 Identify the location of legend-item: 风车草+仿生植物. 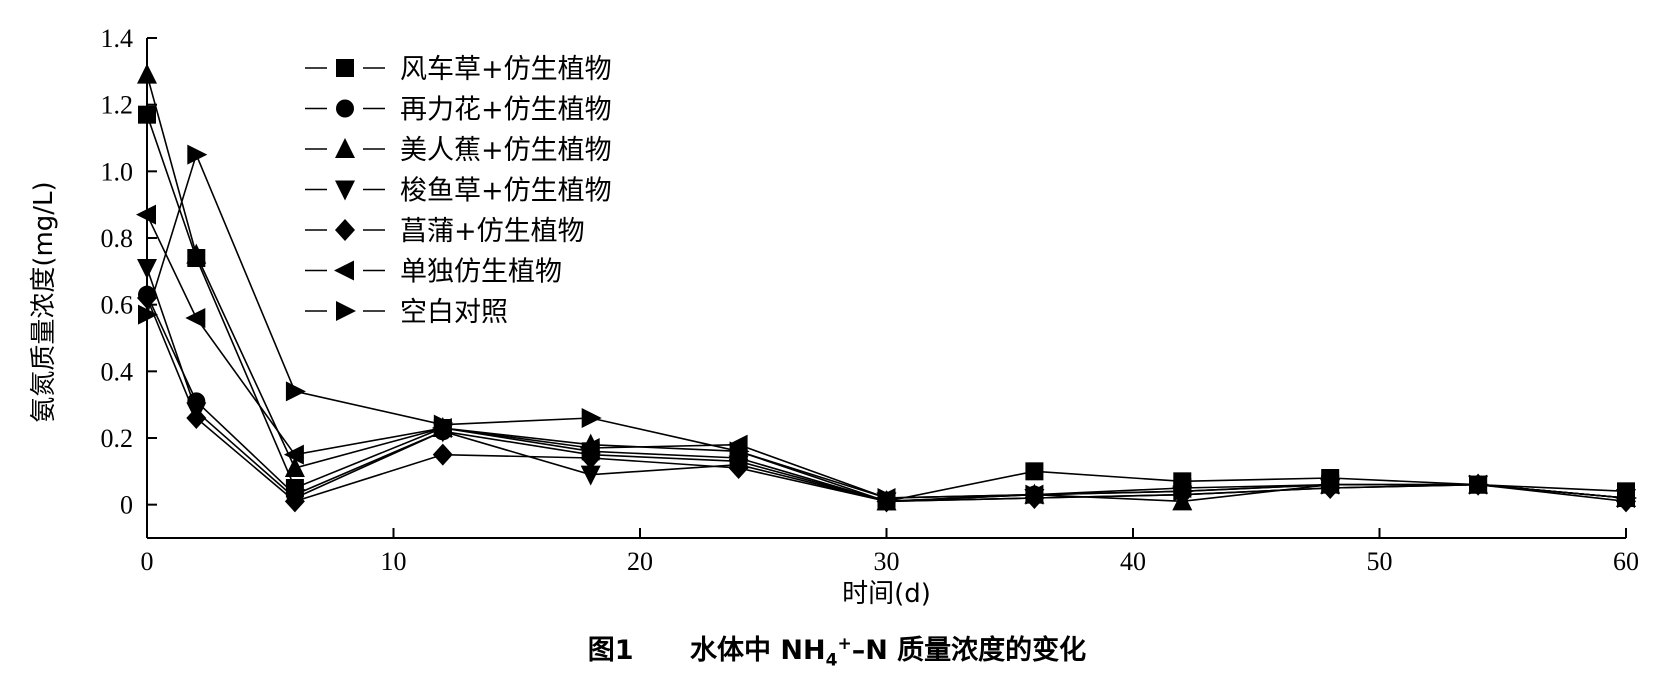
(458, 69).